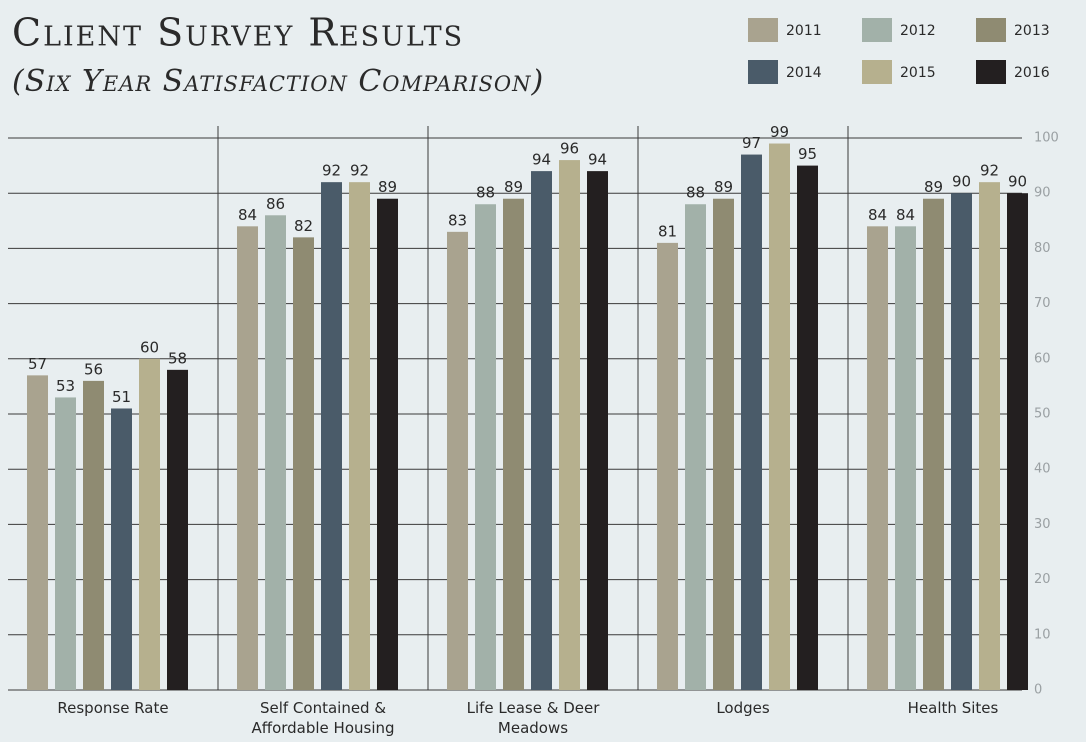 This screenshot has width=1086, height=742. I want to click on x-tick-label: Self Contained & Affordable Housing, so click(323, 718).